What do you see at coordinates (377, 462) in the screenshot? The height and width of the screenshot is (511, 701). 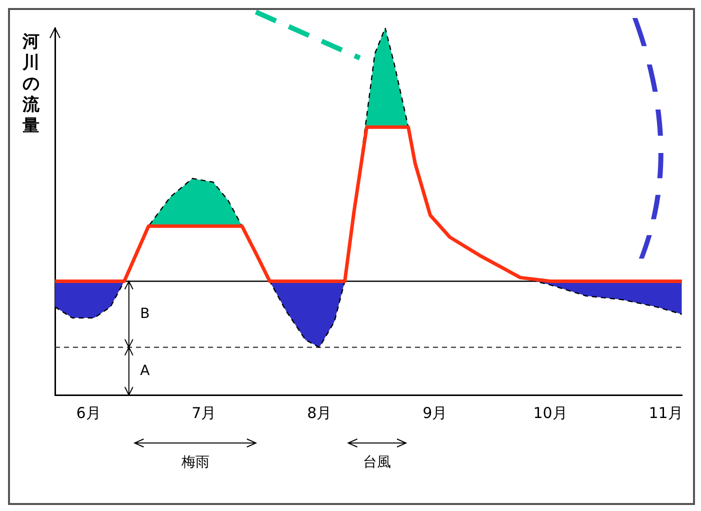 I see `text: 台風` at bounding box center [377, 462].